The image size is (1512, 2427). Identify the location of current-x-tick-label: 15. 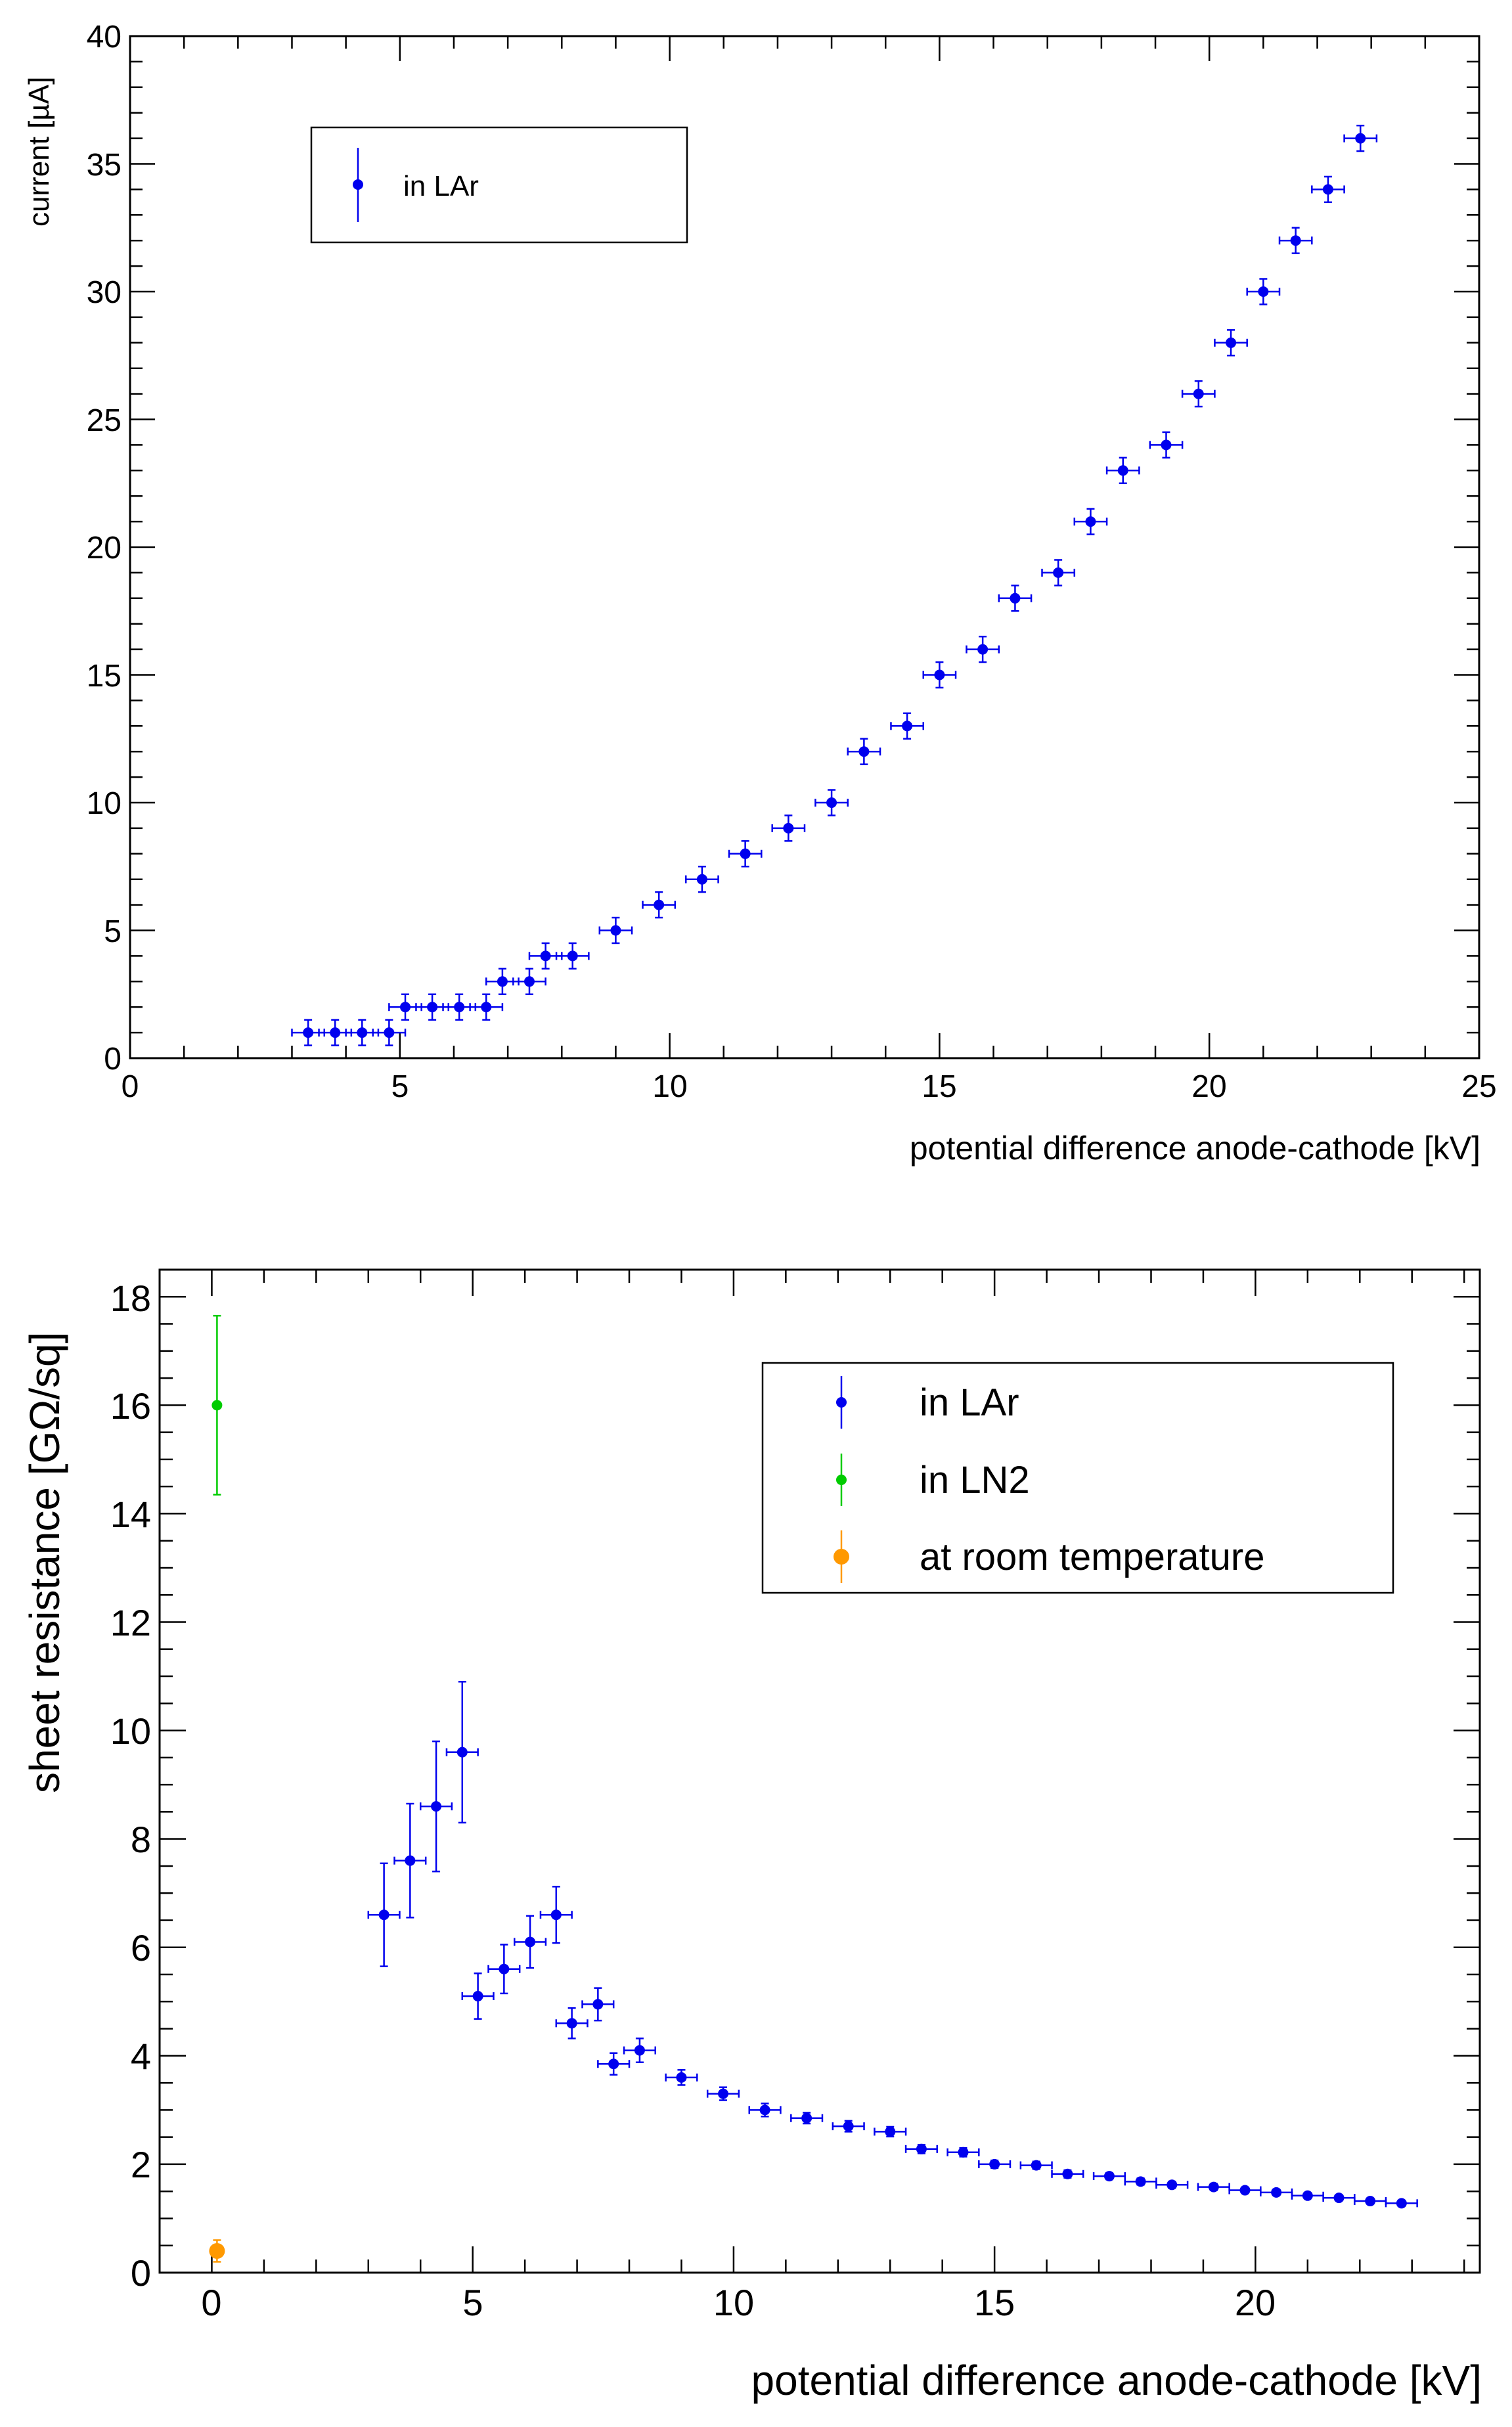
(939, 1086).